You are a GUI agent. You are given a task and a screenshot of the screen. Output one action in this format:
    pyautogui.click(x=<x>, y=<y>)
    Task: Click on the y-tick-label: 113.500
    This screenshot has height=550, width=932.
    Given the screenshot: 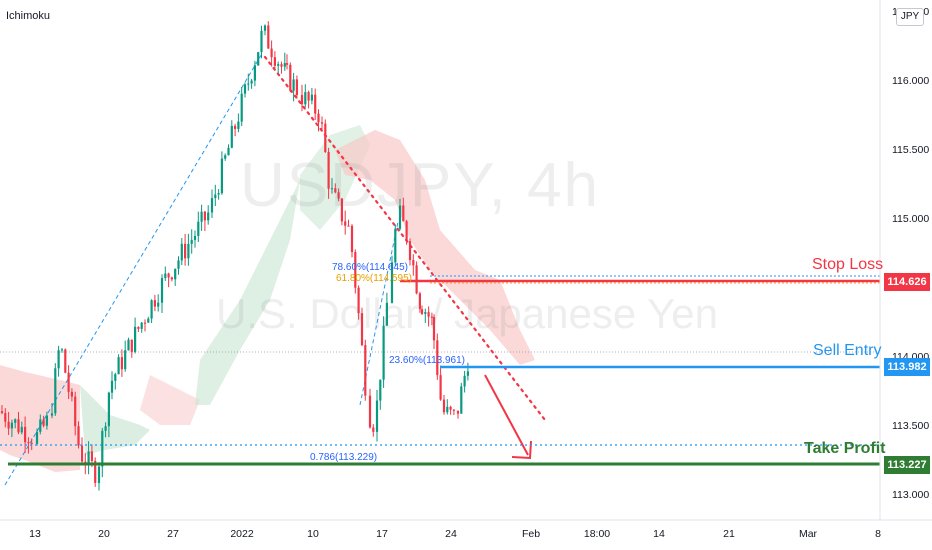 What is the action you would take?
    pyautogui.click(x=910, y=426)
    